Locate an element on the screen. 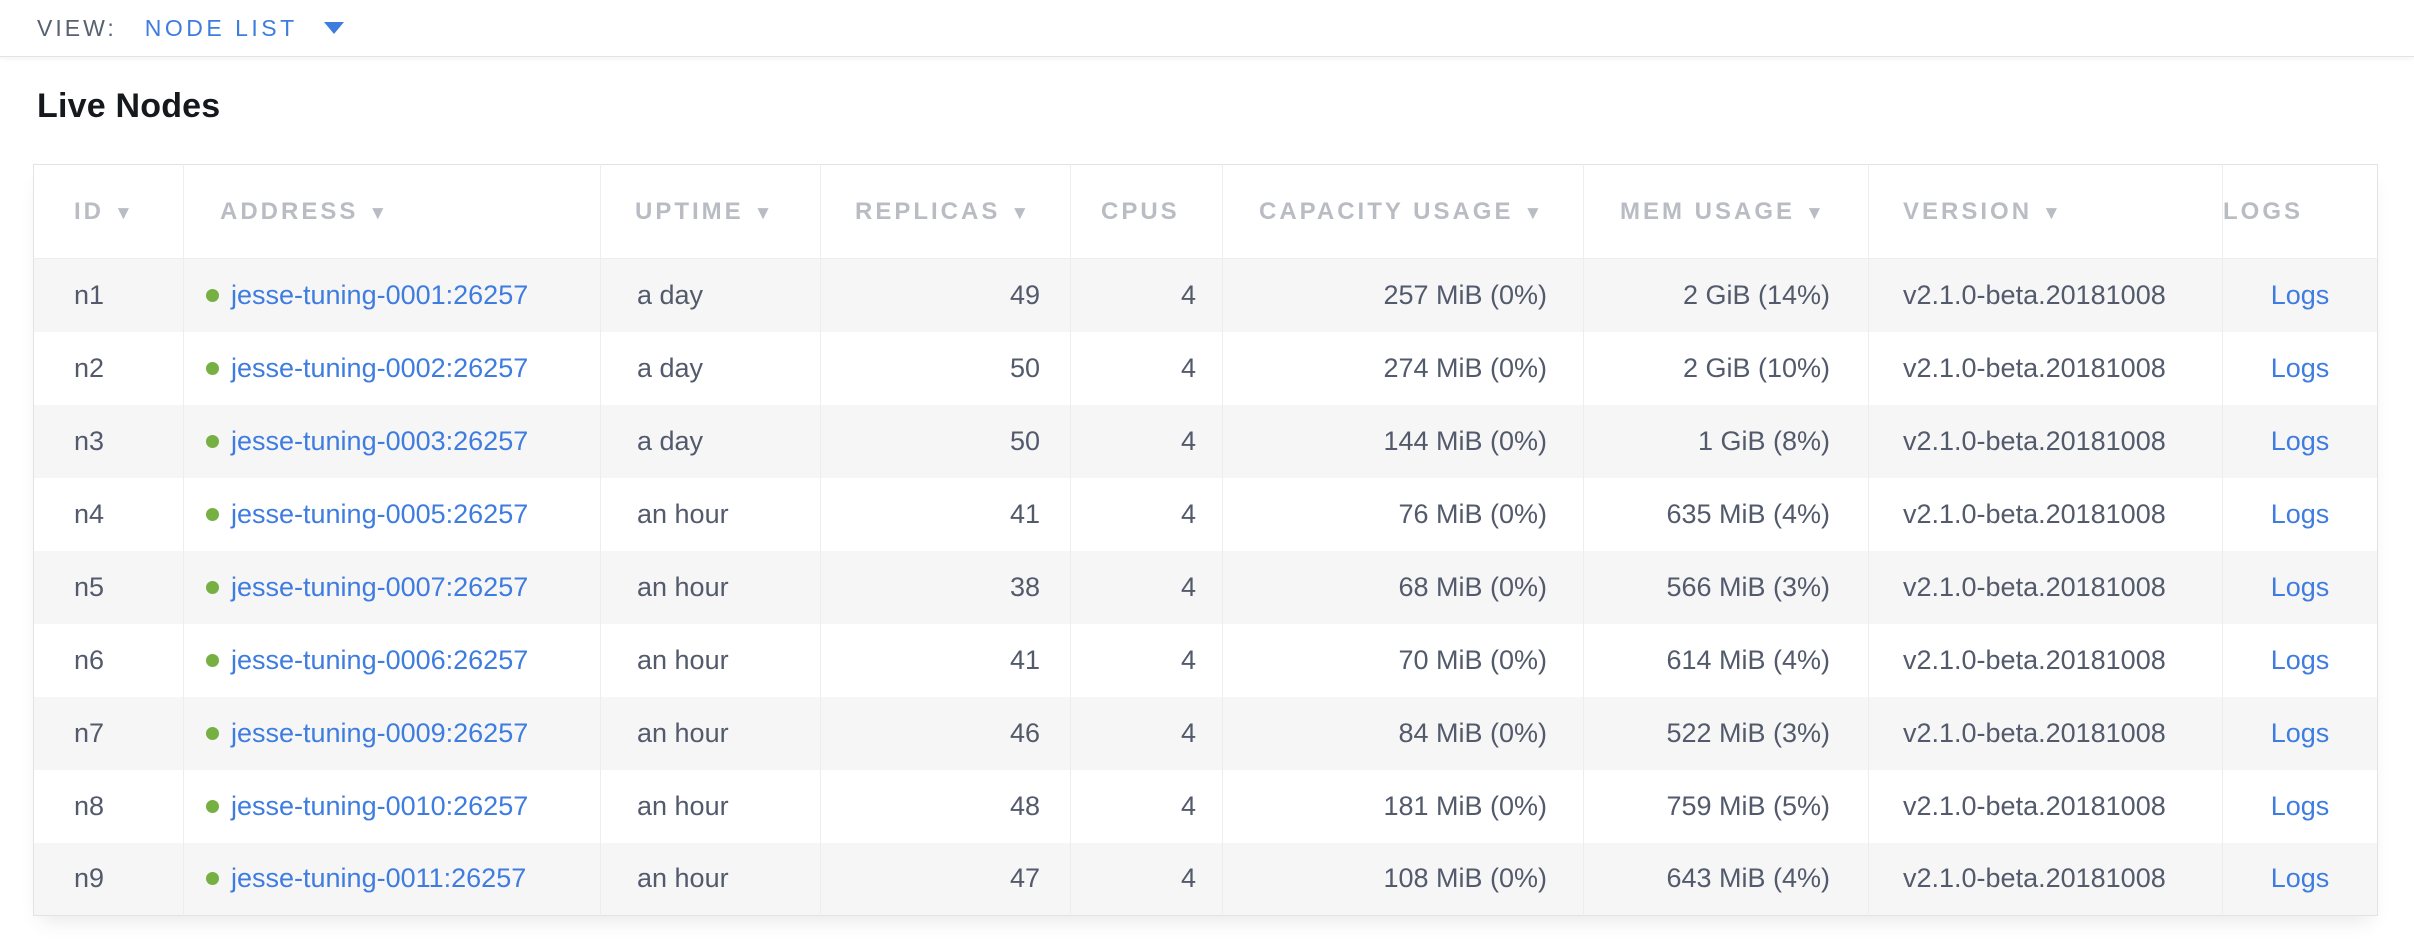 This screenshot has width=2414, height=948. column-header-uptime: UPTIME ▼ is located at coordinates (710, 211).